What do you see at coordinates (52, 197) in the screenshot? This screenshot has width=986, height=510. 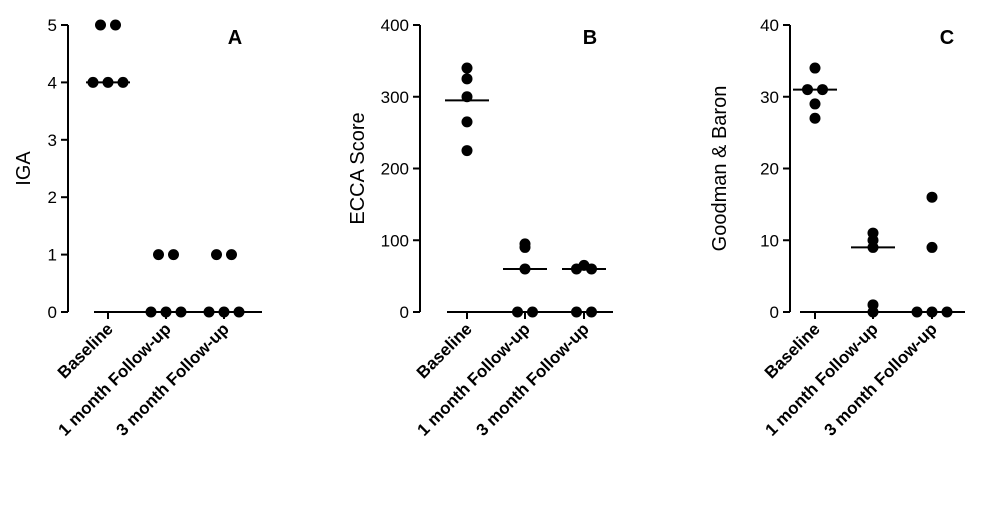 I see `y-tick-label: 2` at bounding box center [52, 197].